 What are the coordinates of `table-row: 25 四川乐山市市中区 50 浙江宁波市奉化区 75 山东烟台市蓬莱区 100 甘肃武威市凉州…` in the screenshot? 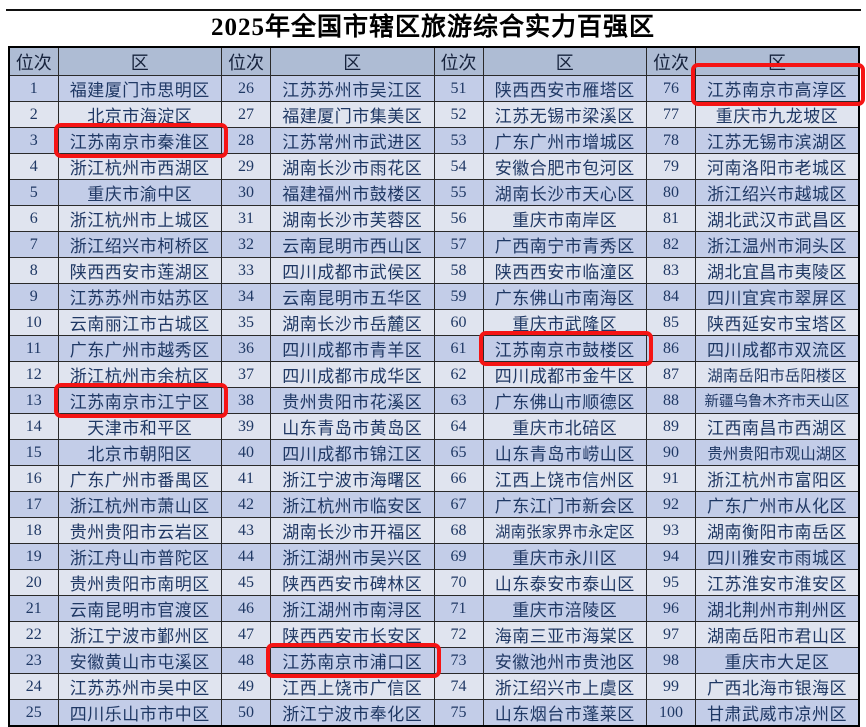 It's located at (434, 713).